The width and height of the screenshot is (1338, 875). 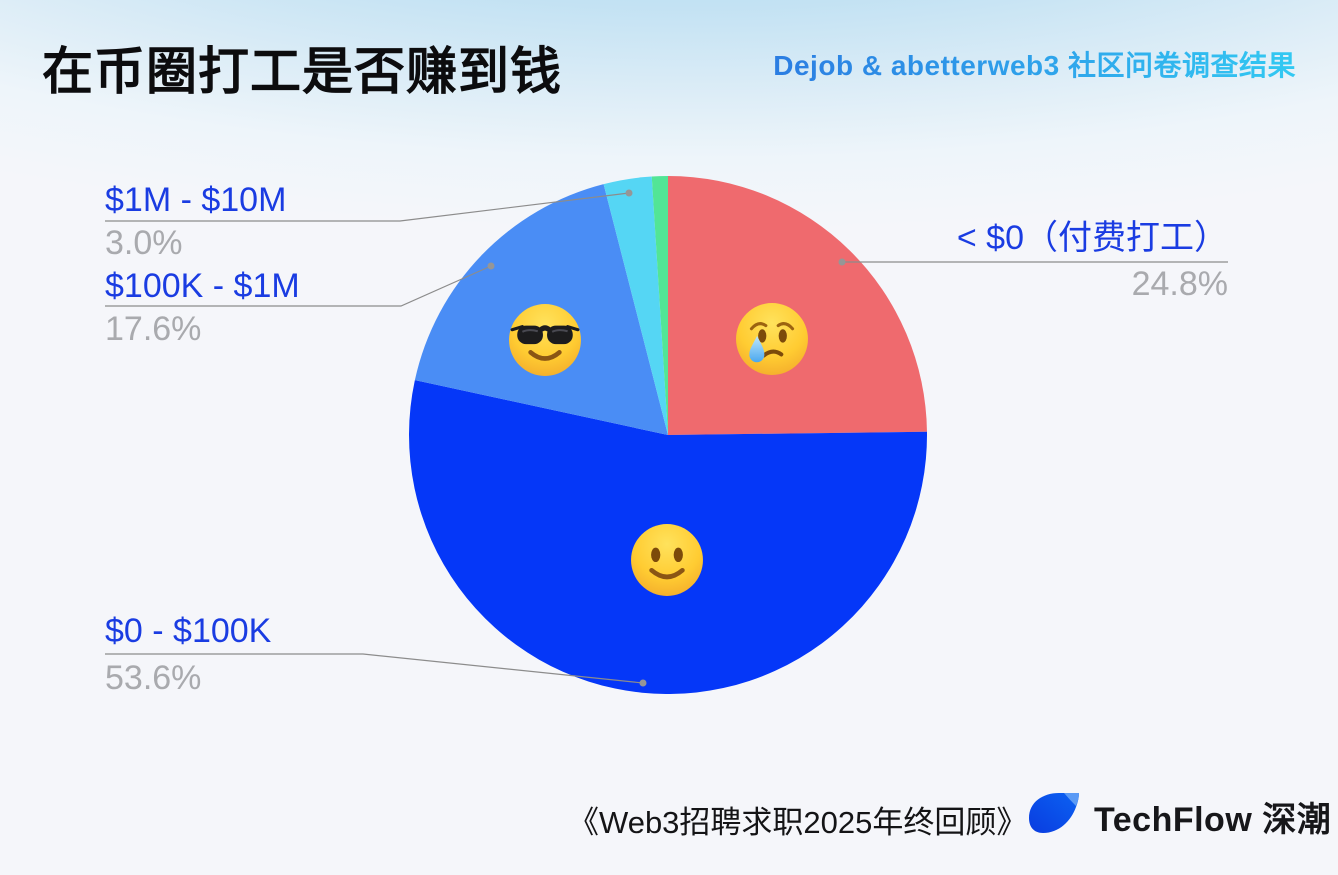 I want to click on brand-name: TechFlow 深潮, so click(x=1213, y=820).